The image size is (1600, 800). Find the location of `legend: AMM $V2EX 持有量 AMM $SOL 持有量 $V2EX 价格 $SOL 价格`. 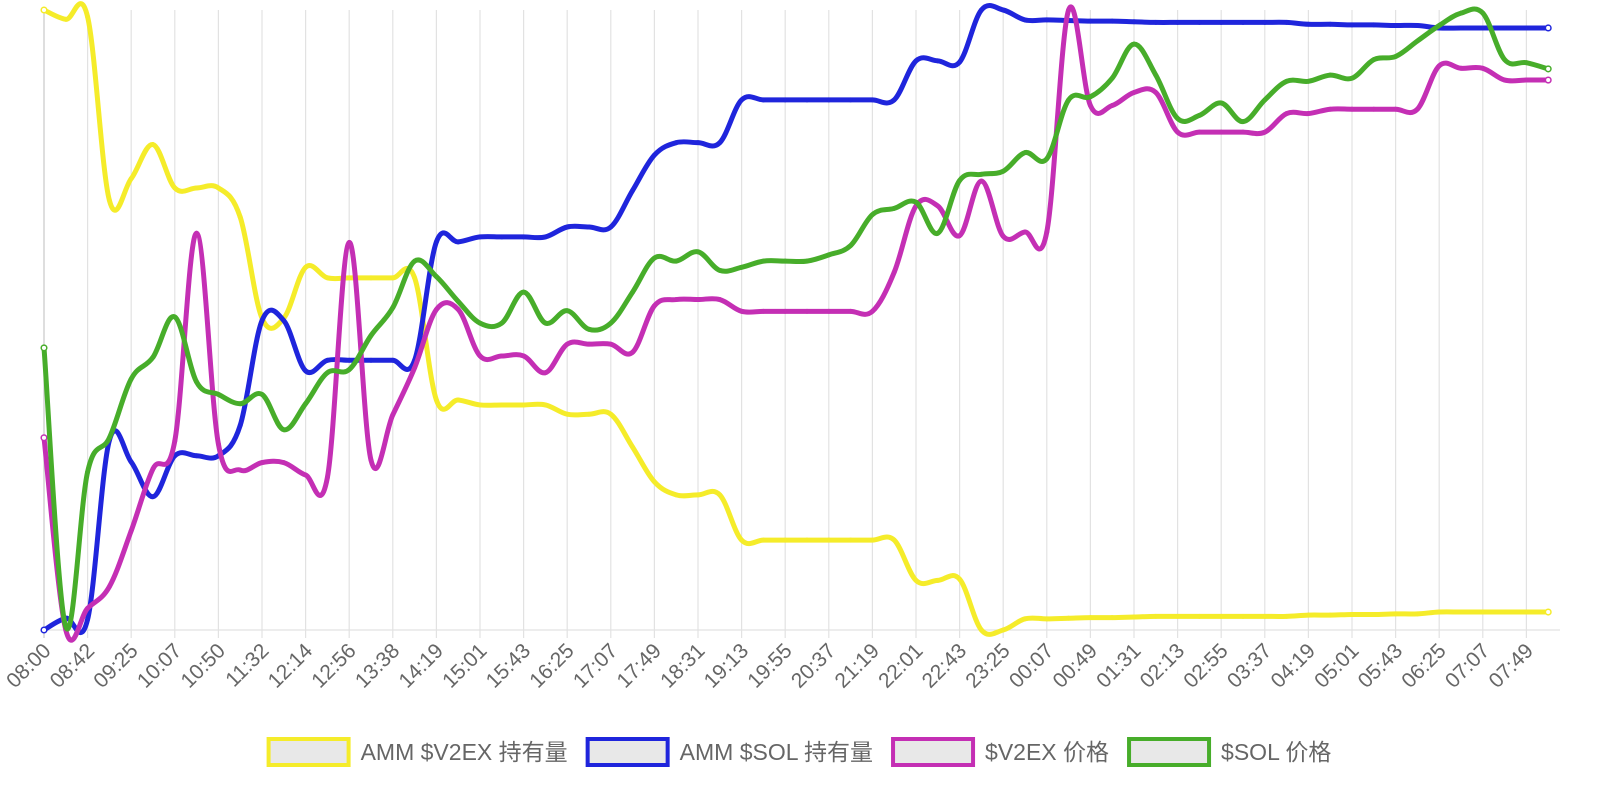

legend: AMM $V2EX 持有量 AMM $SOL 持有量 $V2EX 价格 $SOL 价格 is located at coordinates (799, 752).